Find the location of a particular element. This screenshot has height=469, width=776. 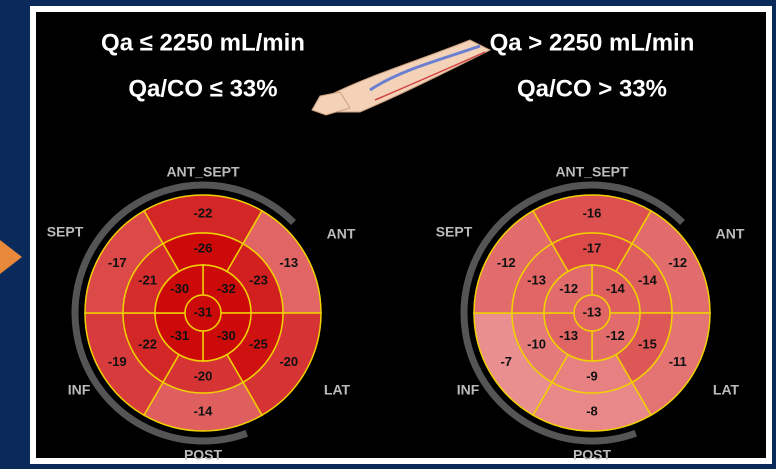

segment-value: -7 is located at coordinates (506, 361).